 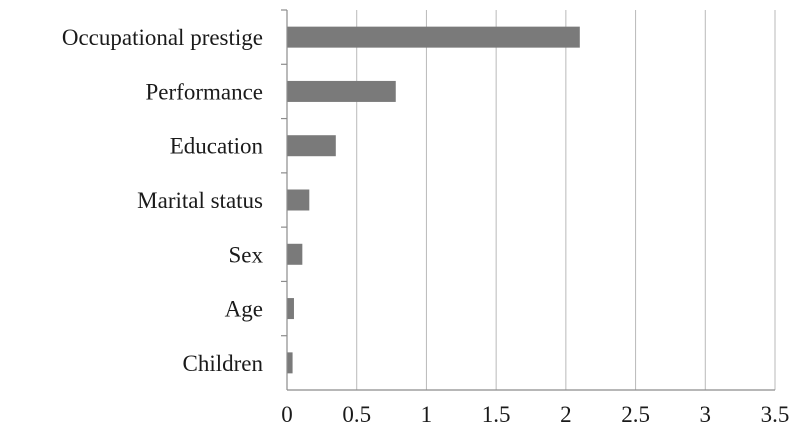 What do you see at coordinates (356, 414) in the screenshot?
I see `x-tick-label: 0.5` at bounding box center [356, 414].